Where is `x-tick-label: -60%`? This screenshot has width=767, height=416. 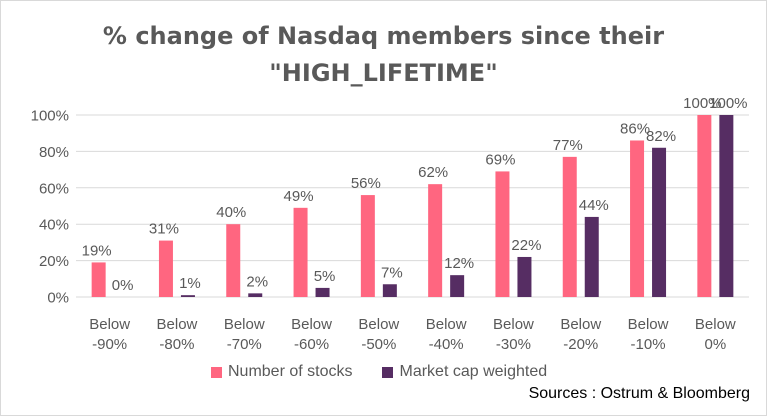 x-tick-label: -60% is located at coordinates (311, 344).